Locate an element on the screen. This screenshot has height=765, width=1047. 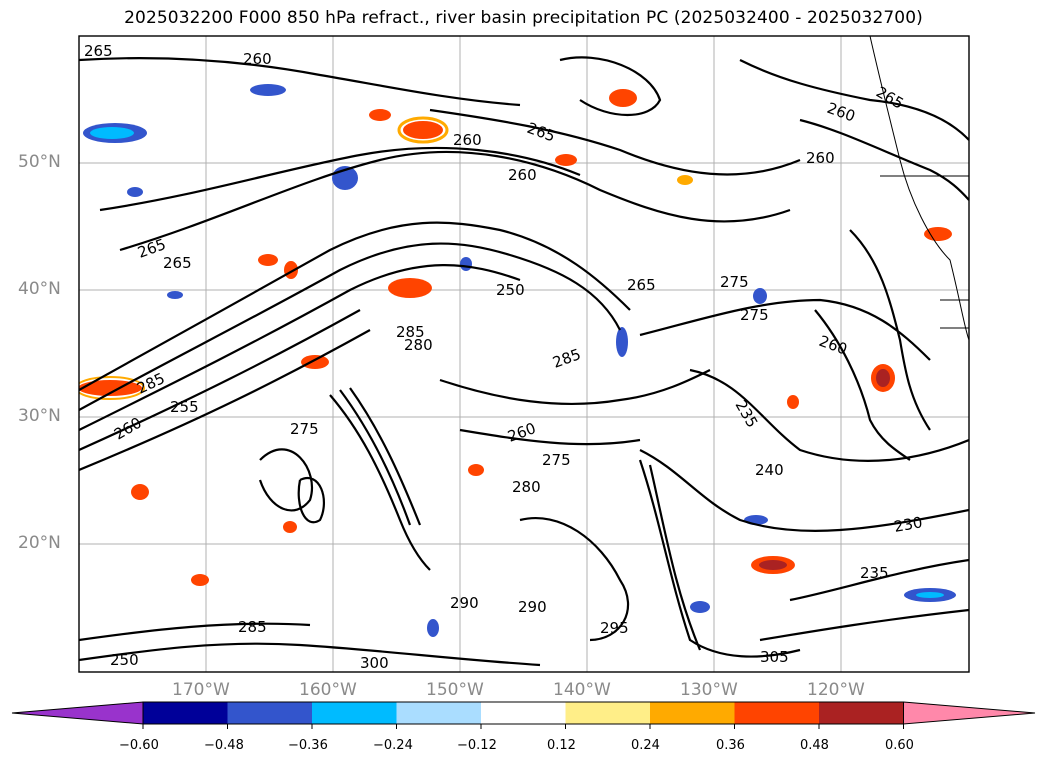
colorbar-tick-label: −0.24 is located at coordinates (393, 745).